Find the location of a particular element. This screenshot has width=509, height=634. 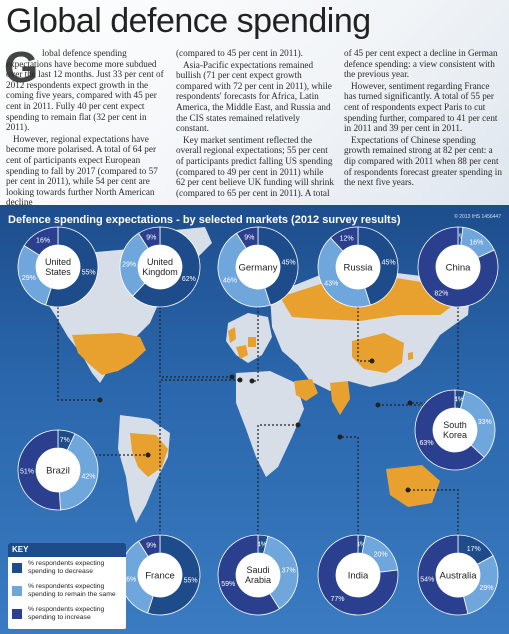

donut-label: China is located at coordinates (459, 267).